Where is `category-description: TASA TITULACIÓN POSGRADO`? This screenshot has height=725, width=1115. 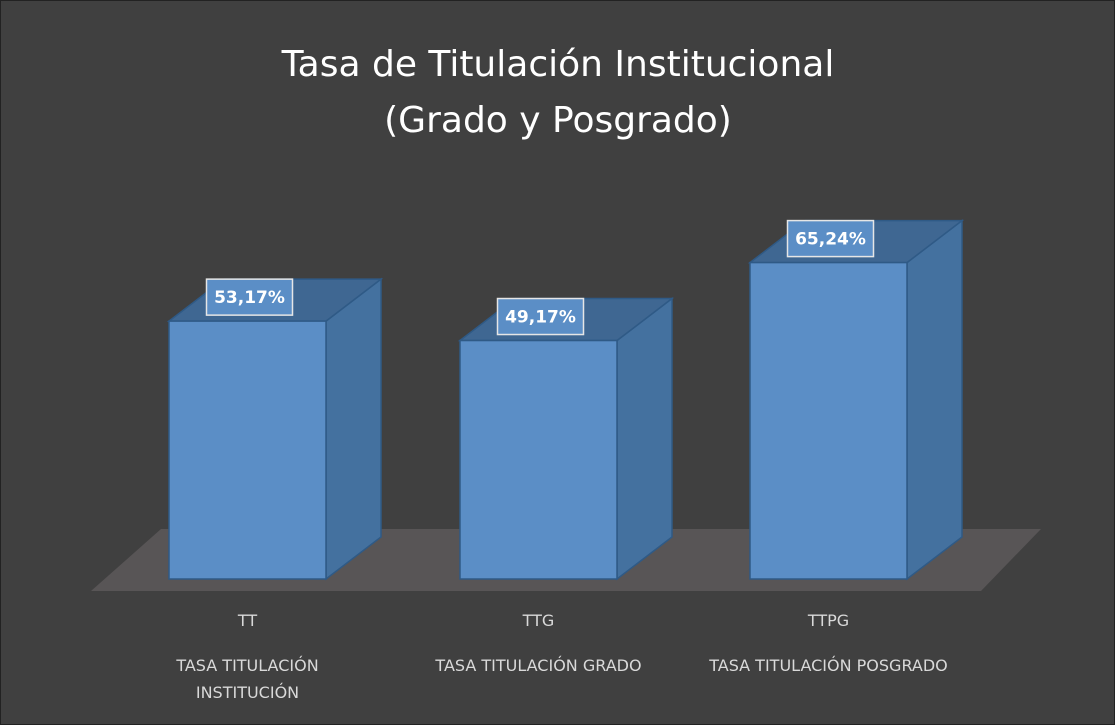 category-description: TASA TITULACIÓN POSGRADO is located at coordinates (828, 665).